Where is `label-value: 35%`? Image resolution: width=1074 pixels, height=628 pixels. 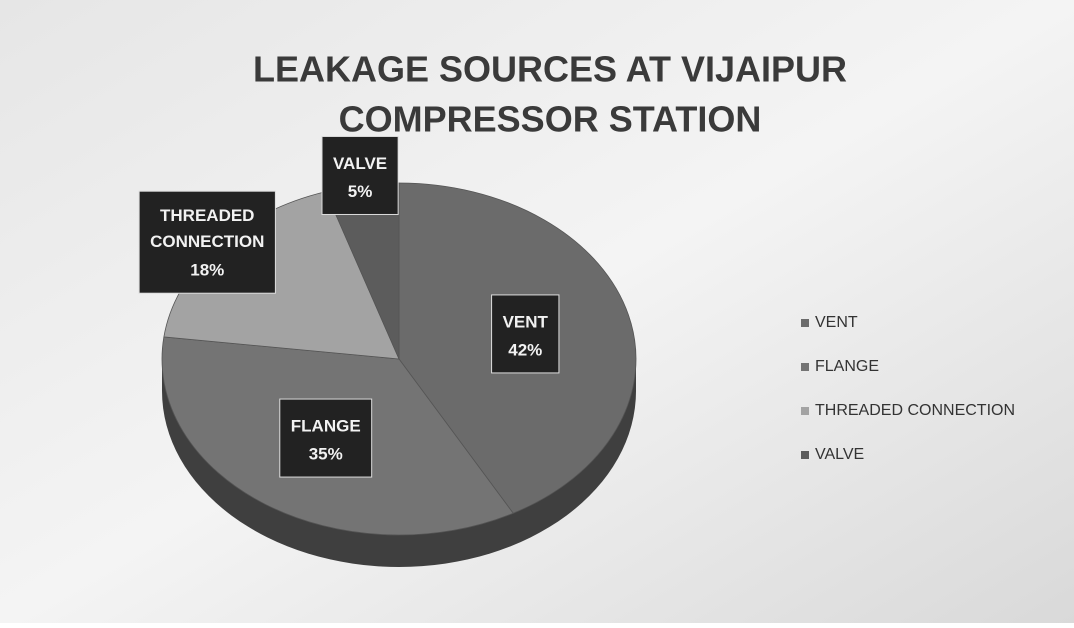 label-value: 35% is located at coordinates (326, 454).